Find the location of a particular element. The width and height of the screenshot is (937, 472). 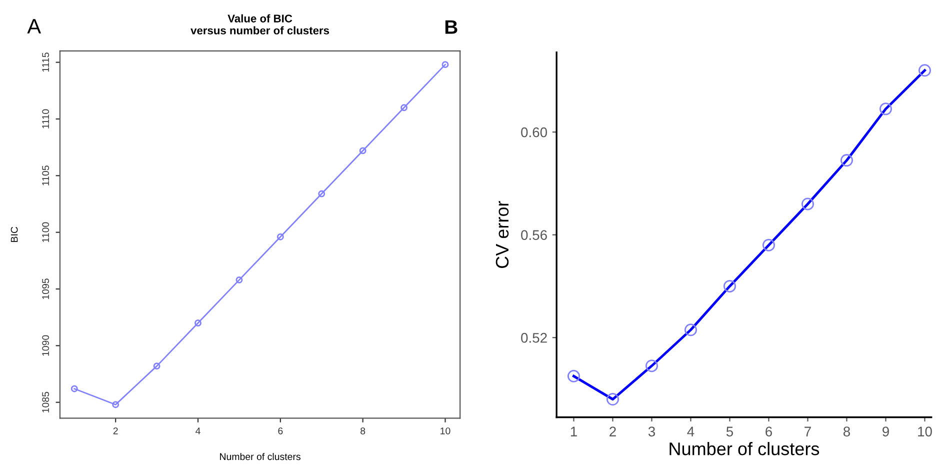

y-tick-label: 1115 is located at coordinates (46, 62).